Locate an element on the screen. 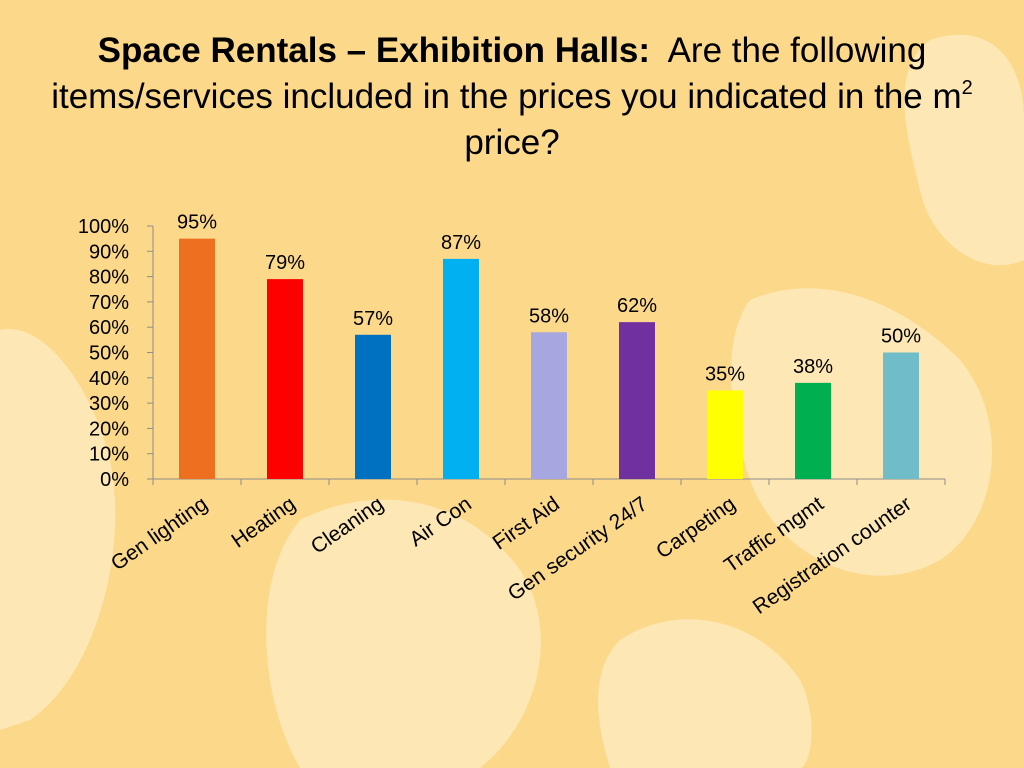 The image size is (1024, 768). category-label-4: First Aid is located at coordinates (526, 523).